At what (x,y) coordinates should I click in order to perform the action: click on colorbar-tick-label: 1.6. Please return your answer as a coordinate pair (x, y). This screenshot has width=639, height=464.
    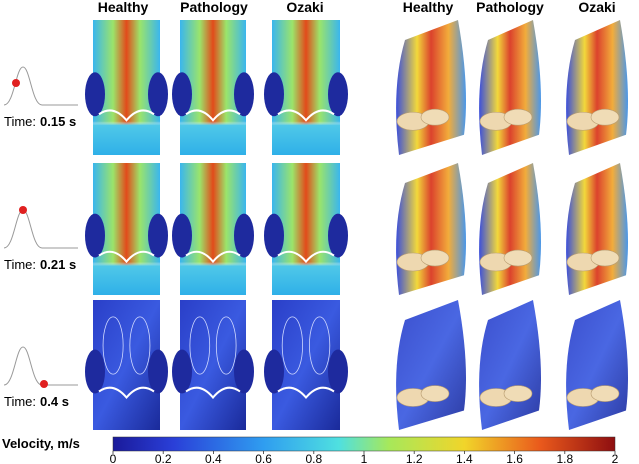
    Looking at the image, I should click on (514, 458).